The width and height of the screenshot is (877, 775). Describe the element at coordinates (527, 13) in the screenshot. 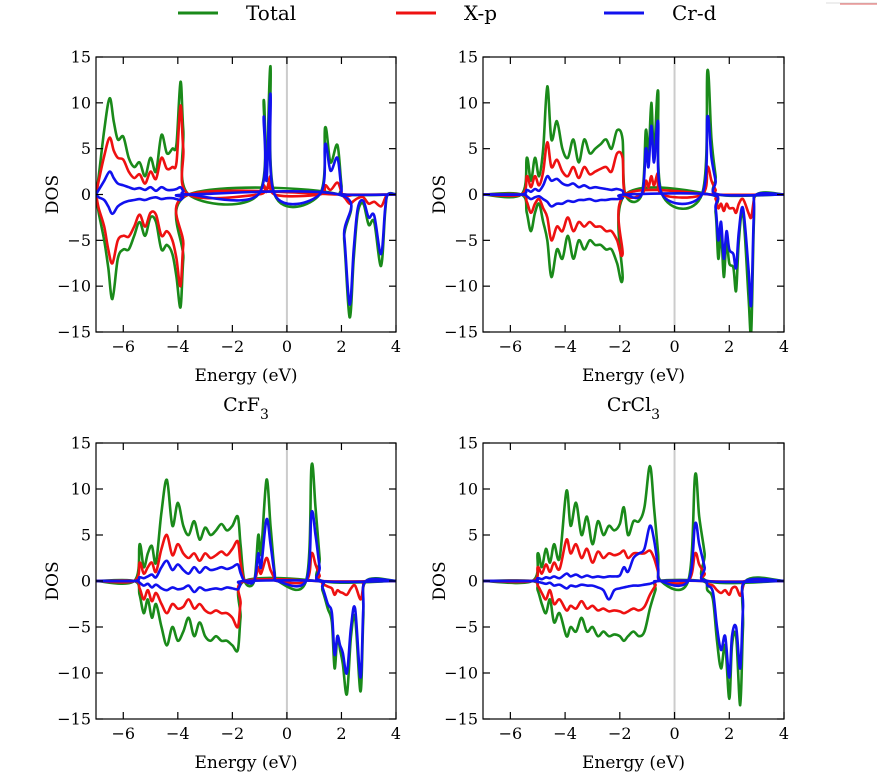

I see `legend: Total X-p Cr-d` at that location.